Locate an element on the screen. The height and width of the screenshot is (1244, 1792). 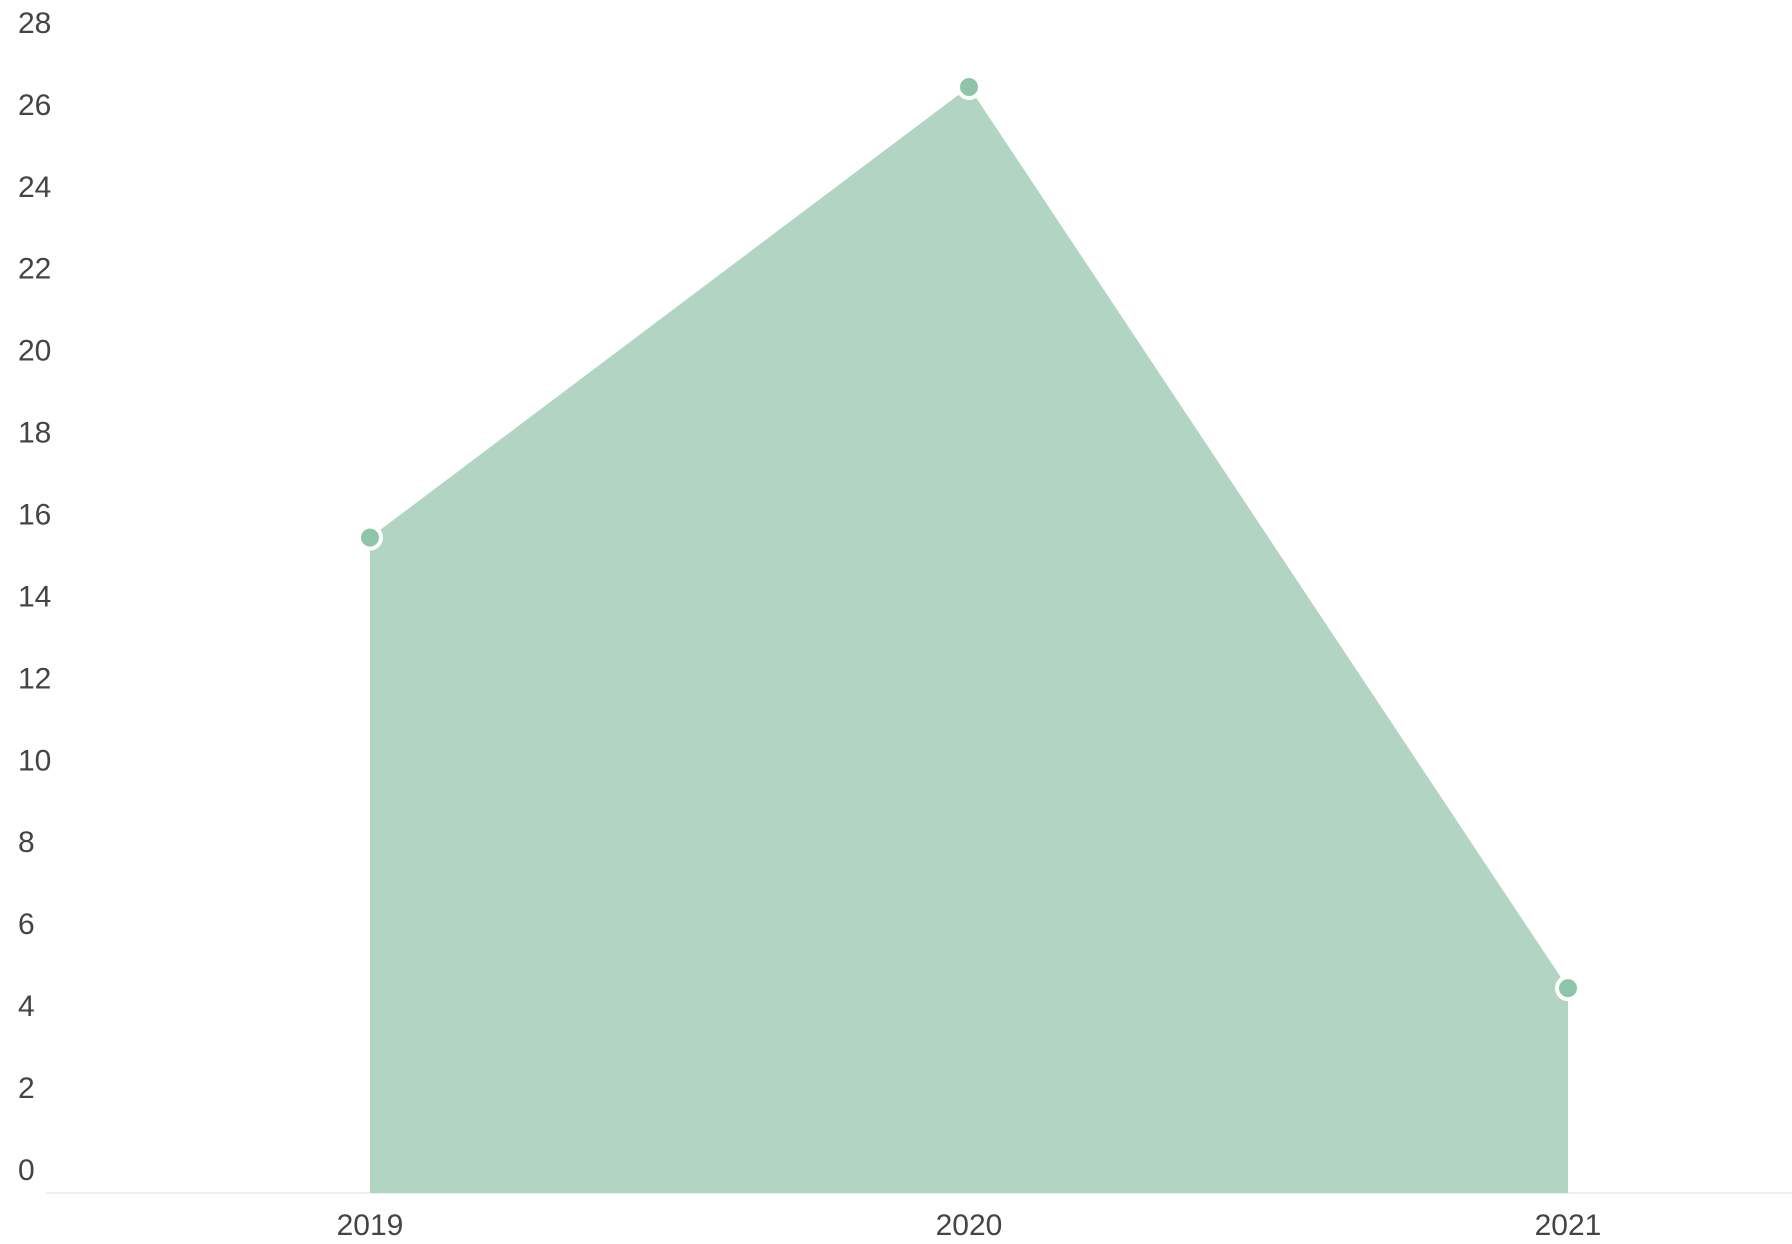
y-tick-label: 6 is located at coordinates (26, 924).